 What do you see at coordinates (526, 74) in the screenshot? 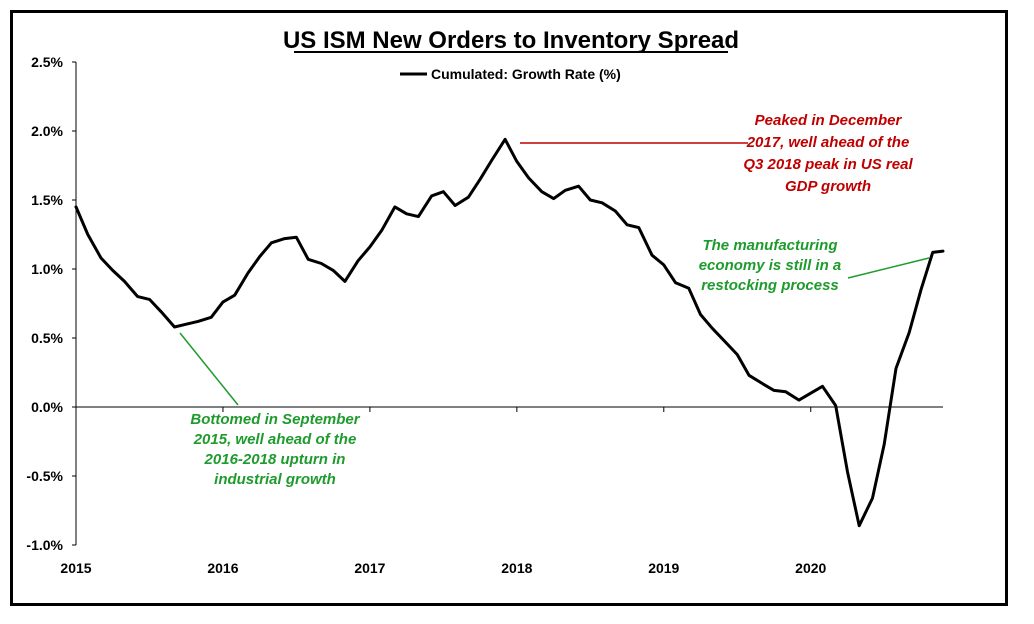
I see `legend-label: Cumulated: Growth Rate (%)` at bounding box center [526, 74].